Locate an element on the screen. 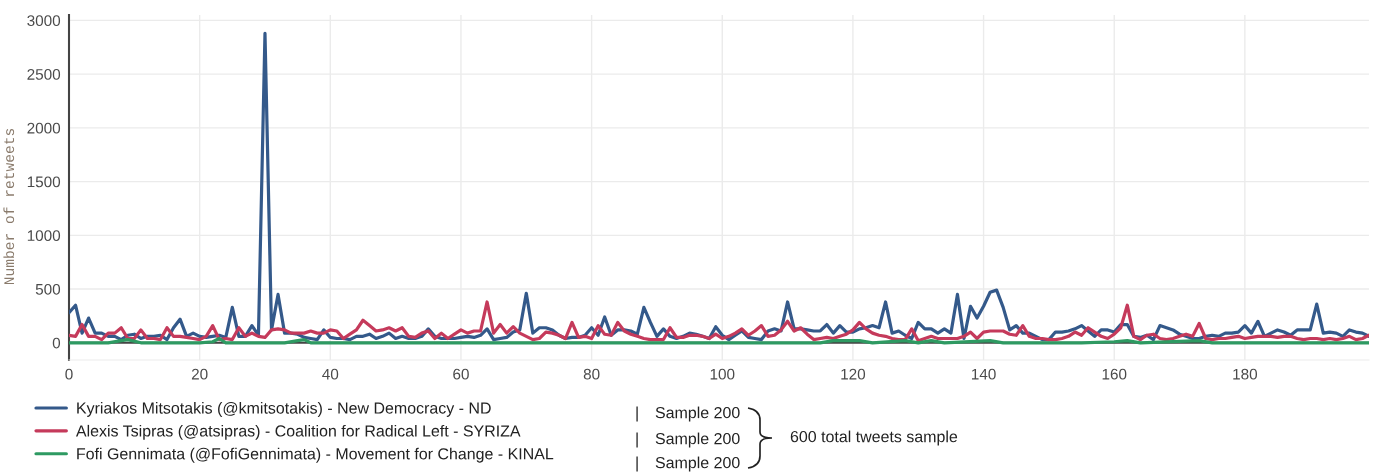 The height and width of the screenshot is (476, 1377). y-axis-title: Number of retweets is located at coordinates (9, 206).